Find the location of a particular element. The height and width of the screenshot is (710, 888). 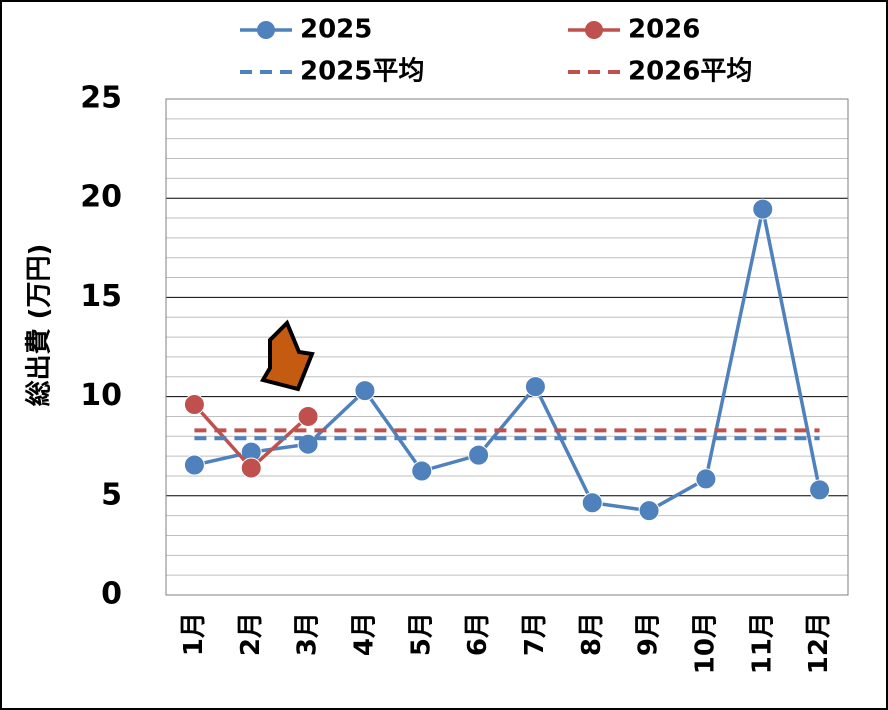

y-tick-label: 5 is located at coordinates (111, 494).